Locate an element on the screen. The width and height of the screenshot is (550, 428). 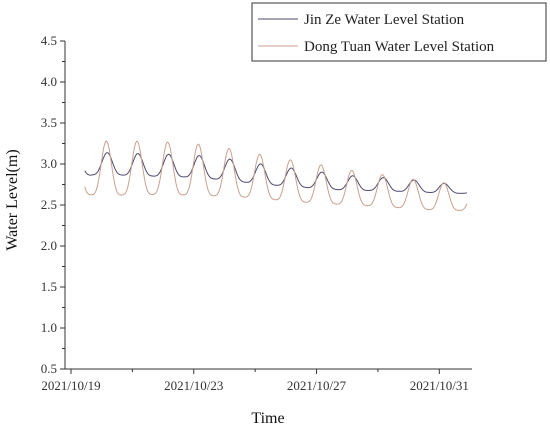
legend-box is located at coordinates (399, 32).